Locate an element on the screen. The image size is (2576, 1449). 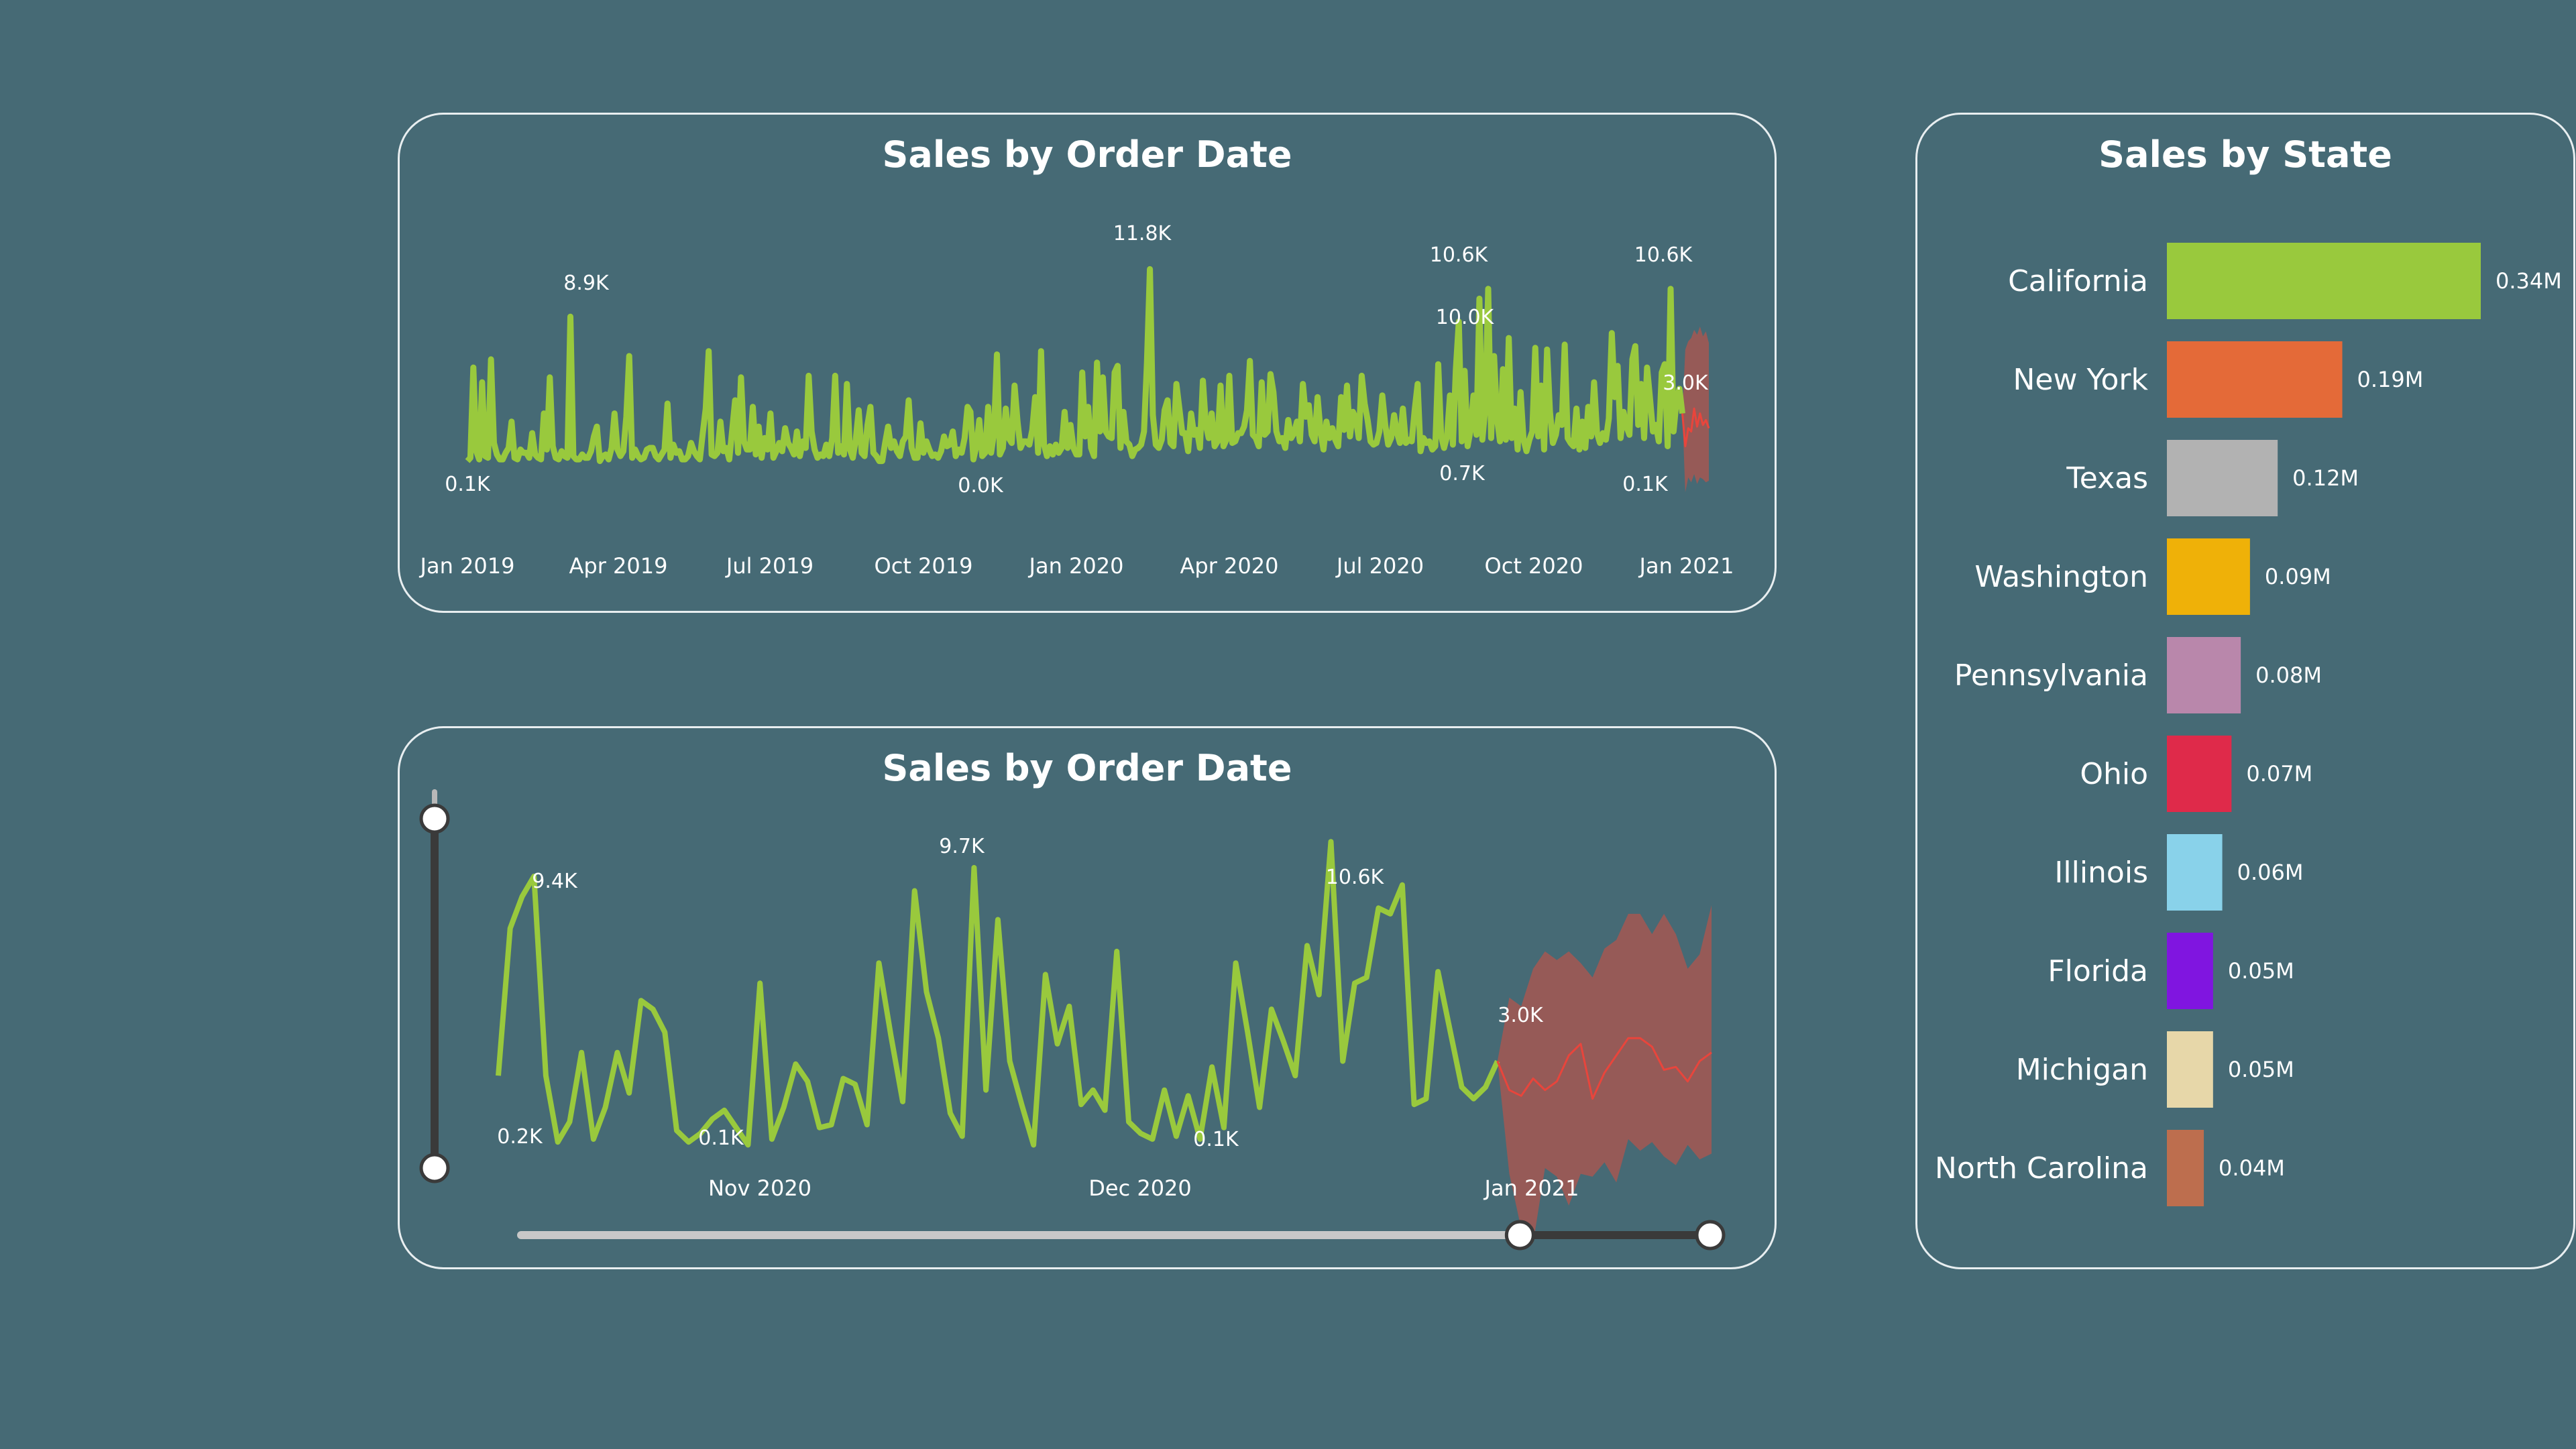
category-label: New York is located at coordinates (2081, 380).